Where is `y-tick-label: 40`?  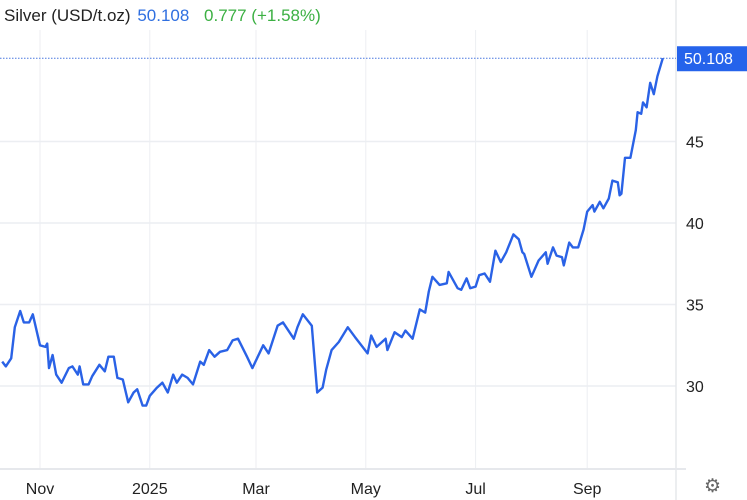
y-tick-label: 40 is located at coordinates (695, 224).